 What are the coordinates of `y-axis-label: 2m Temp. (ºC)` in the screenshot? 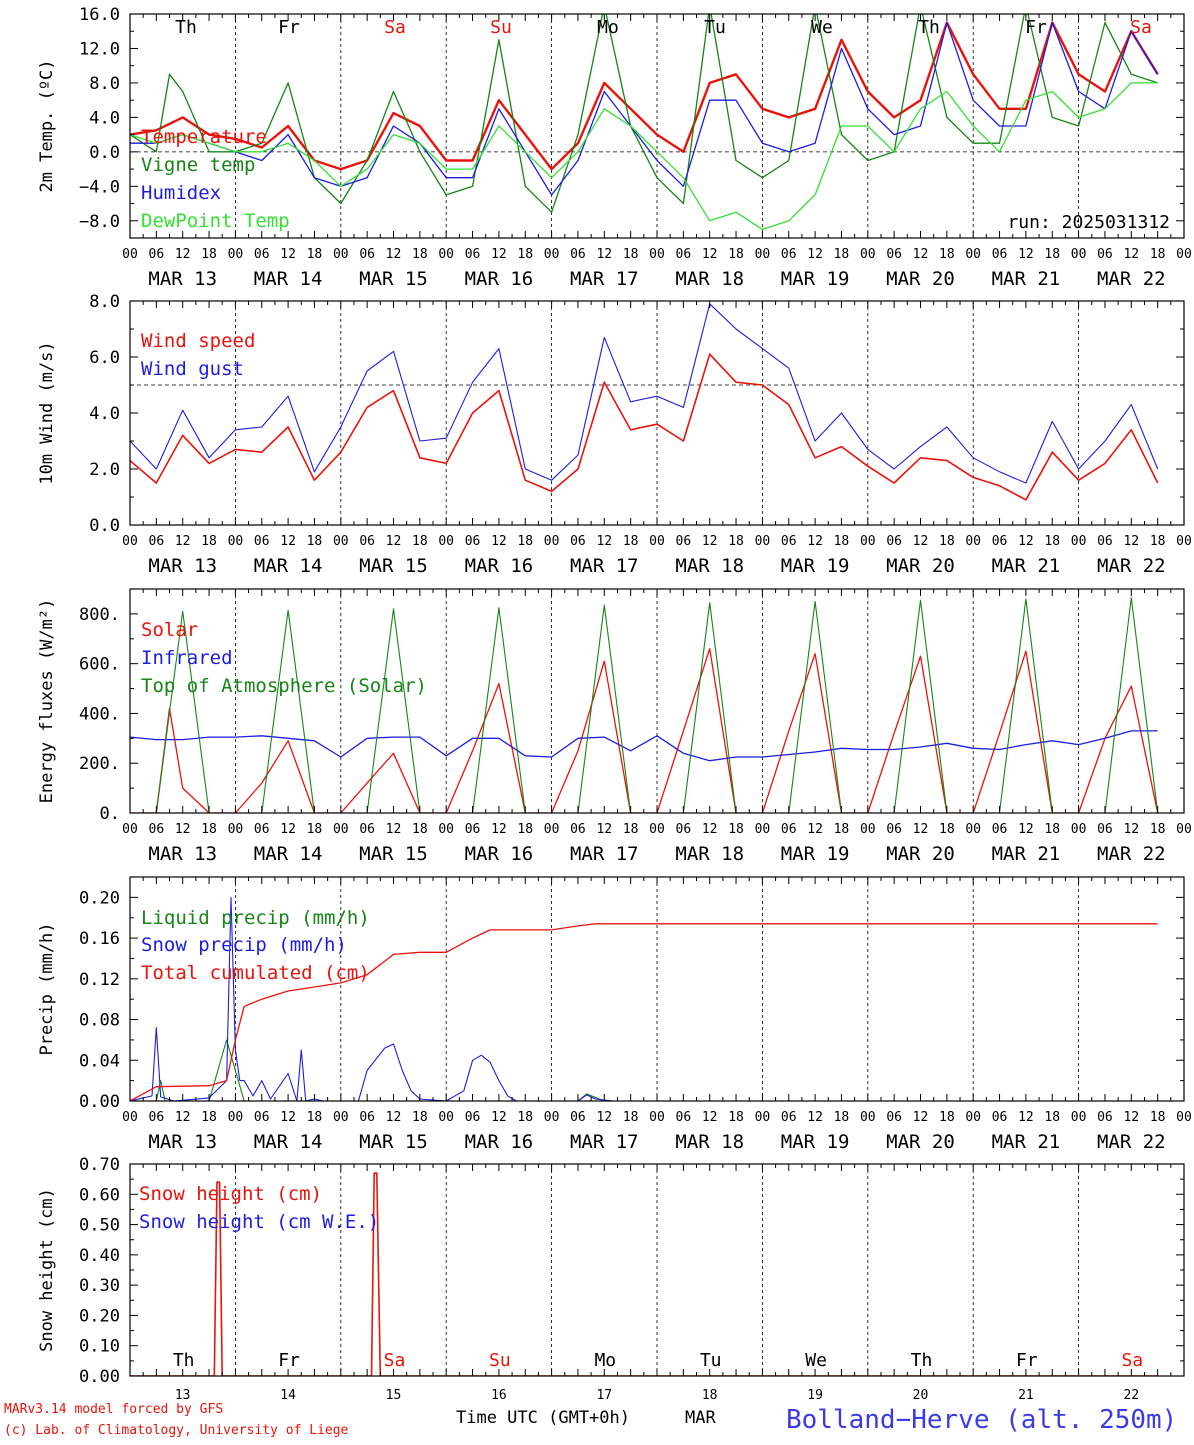 It's located at (47, 125).